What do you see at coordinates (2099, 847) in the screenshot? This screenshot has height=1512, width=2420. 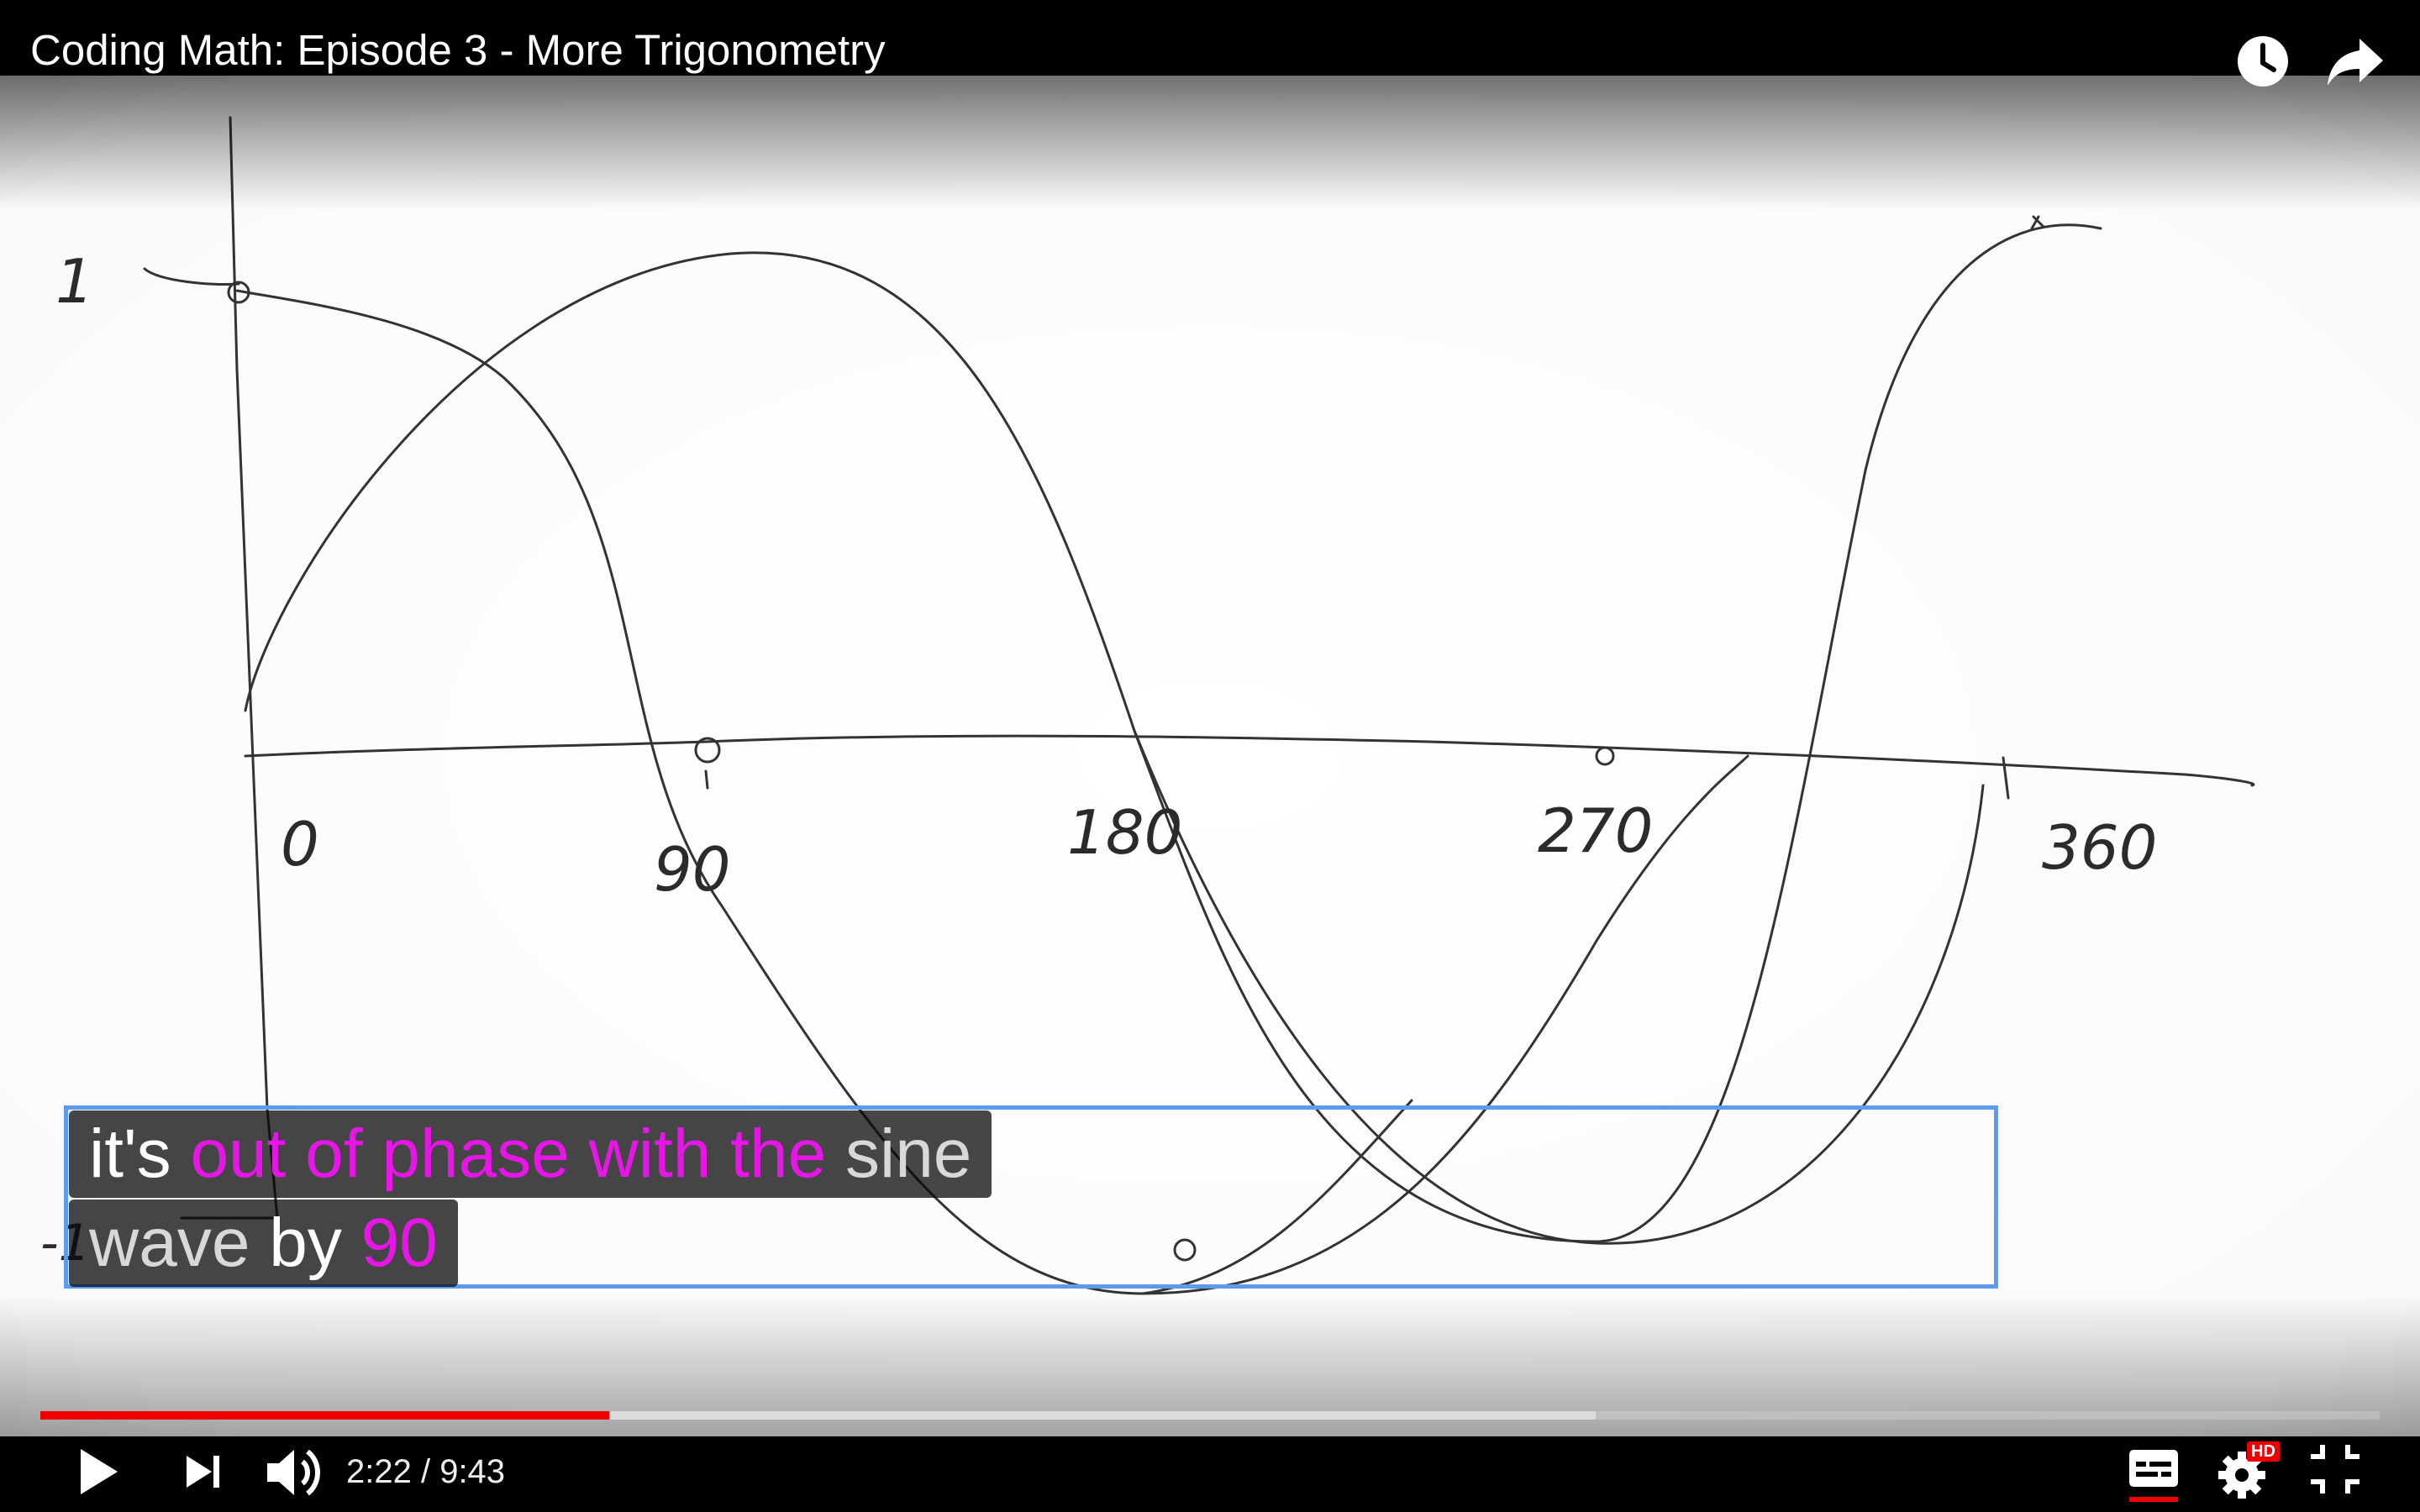 I see `x-axis-label-360: 360` at bounding box center [2099, 847].